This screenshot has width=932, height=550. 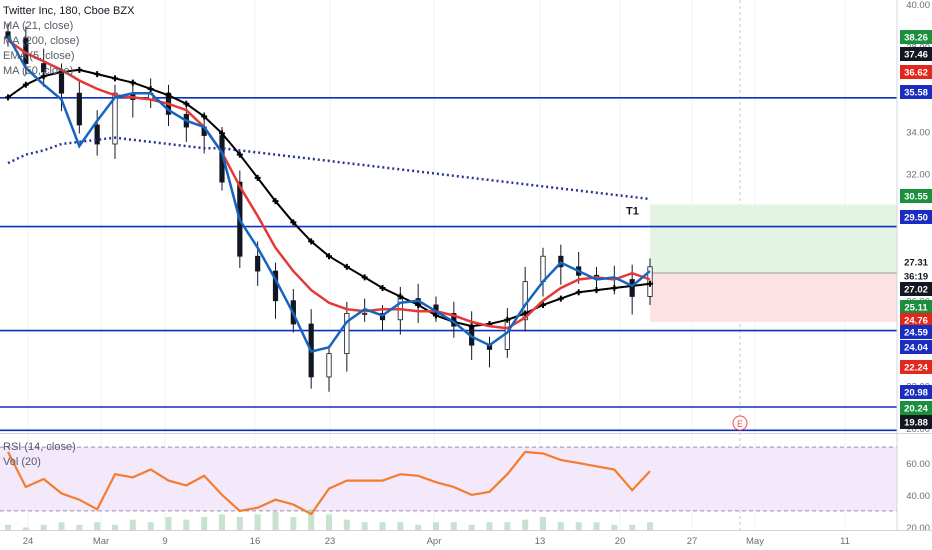 What do you see at coordinates (918, 175) in the screenshot?
I see `price-tick-label: 32.00` at bounding box center [918, 175].